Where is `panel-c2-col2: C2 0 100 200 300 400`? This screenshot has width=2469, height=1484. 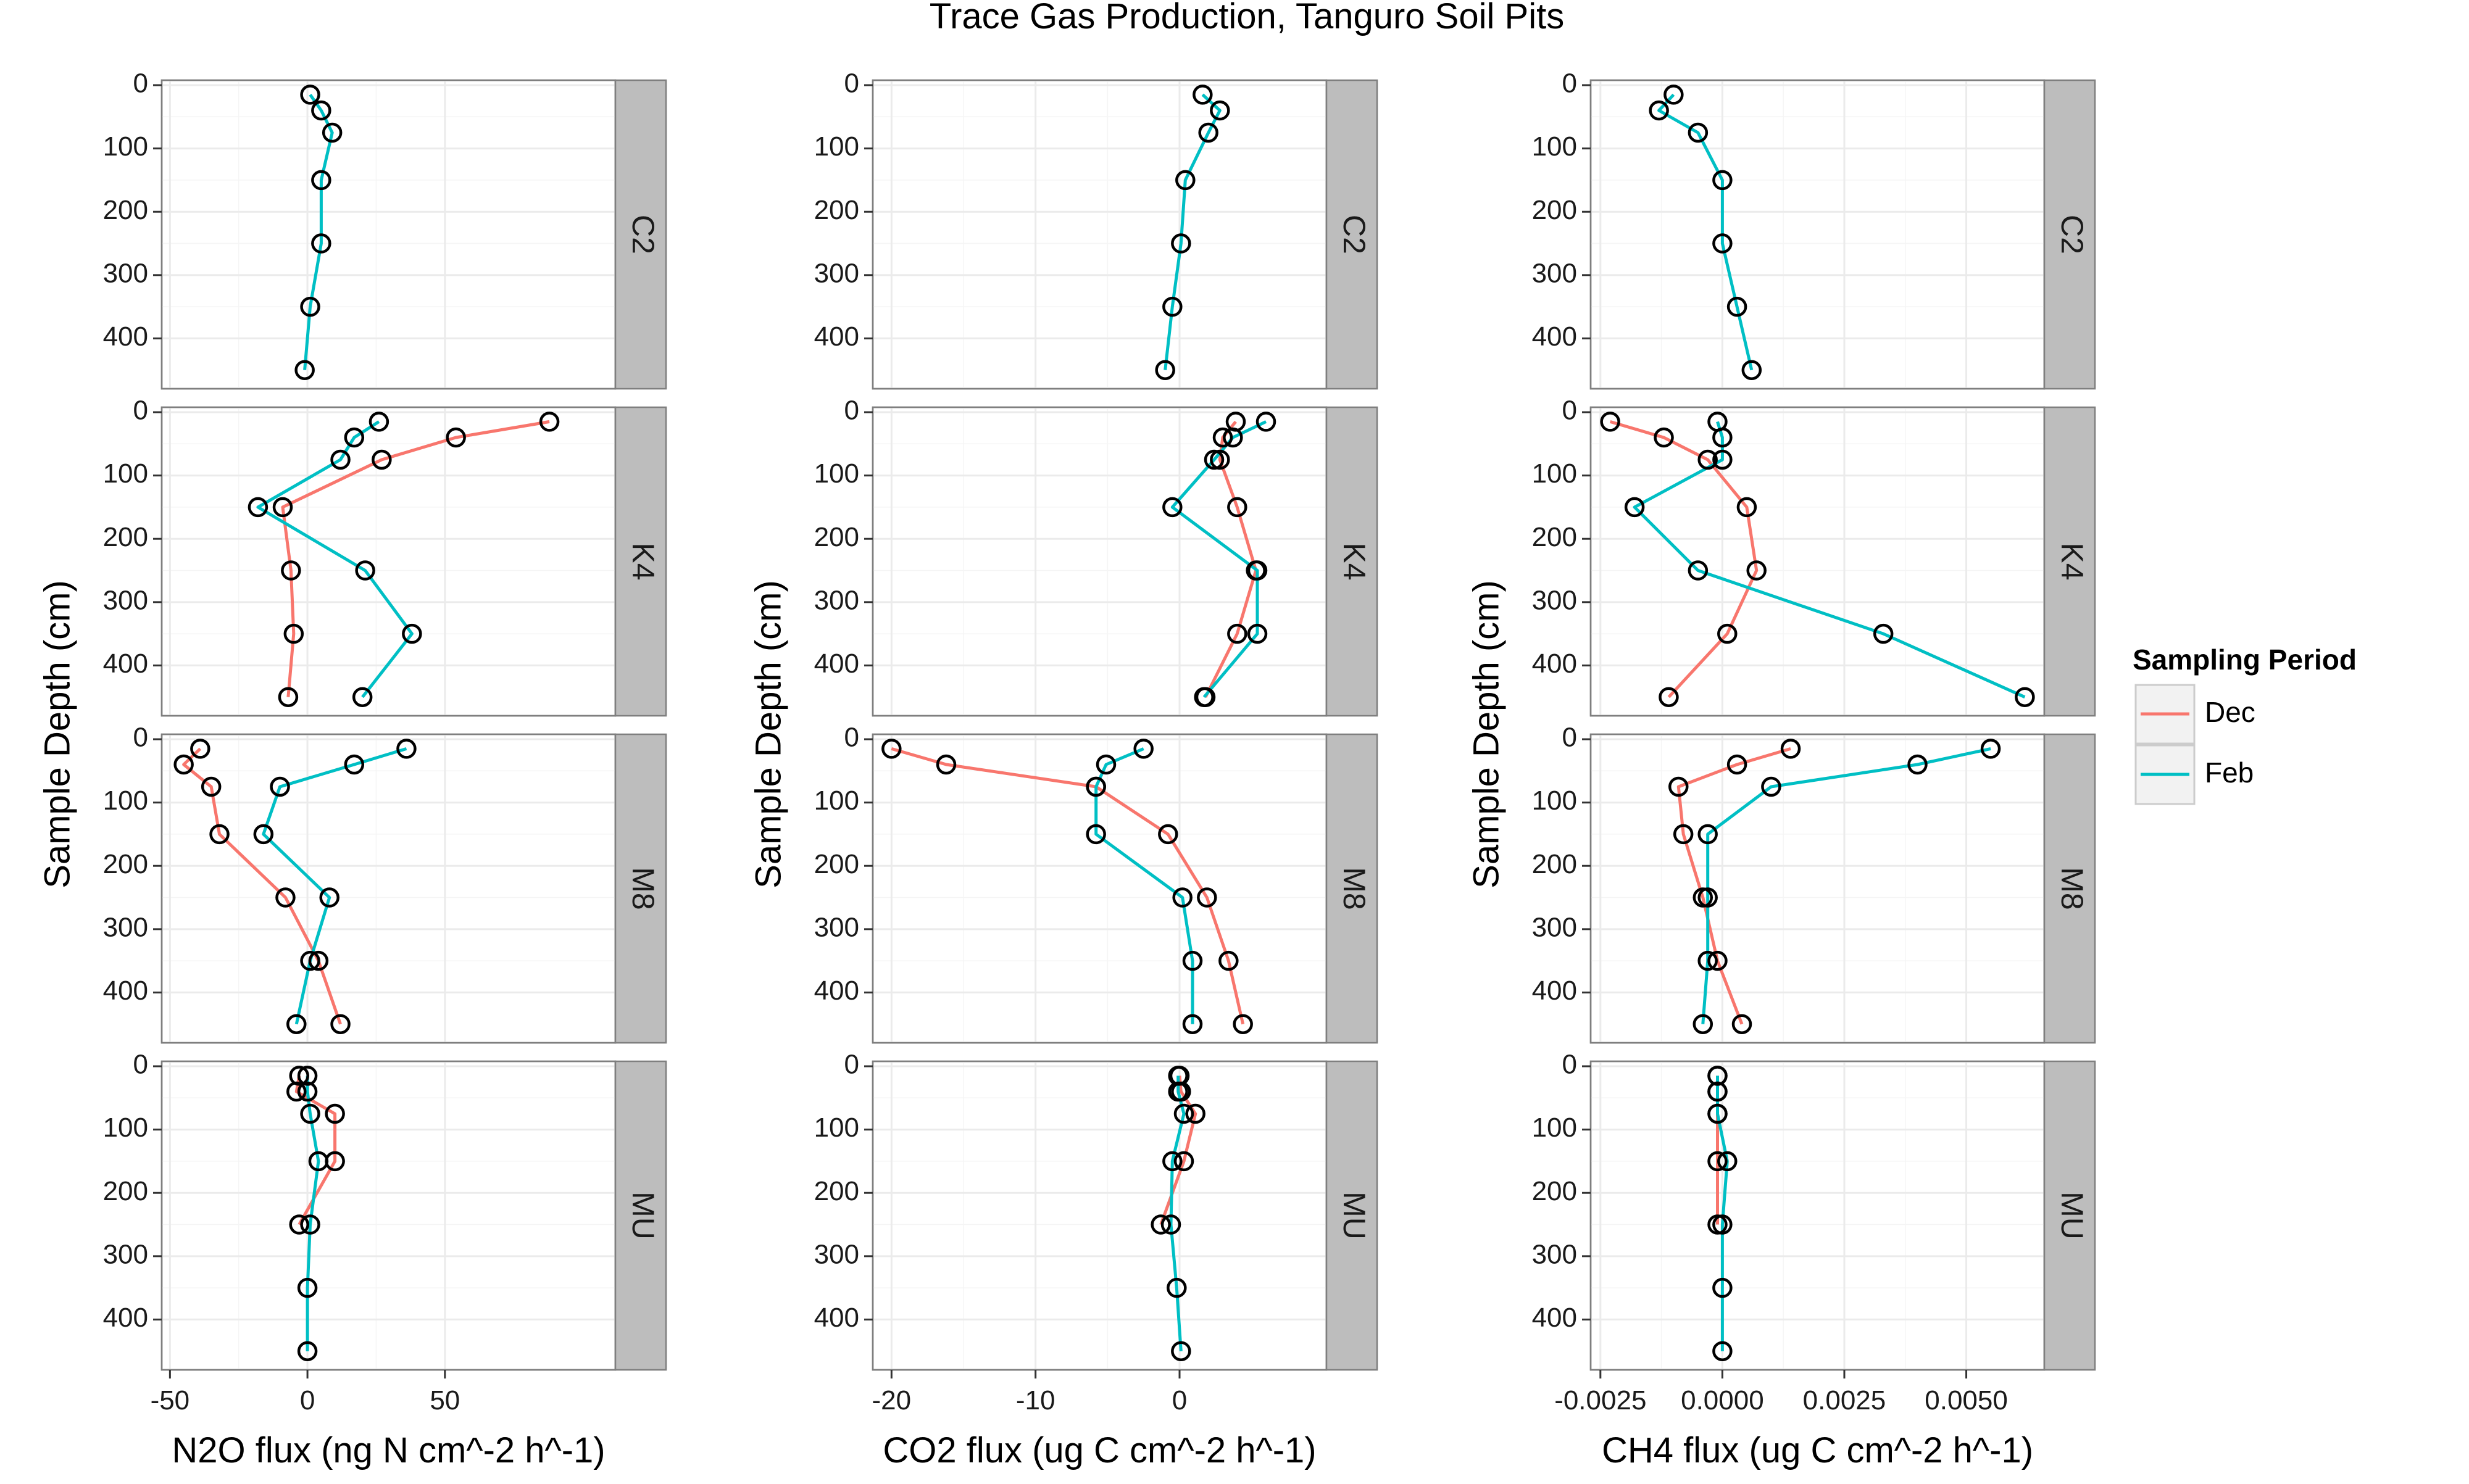 panel-c2-col2: C2 0 100 200 300 400 is located at coordinates (1096, 229).